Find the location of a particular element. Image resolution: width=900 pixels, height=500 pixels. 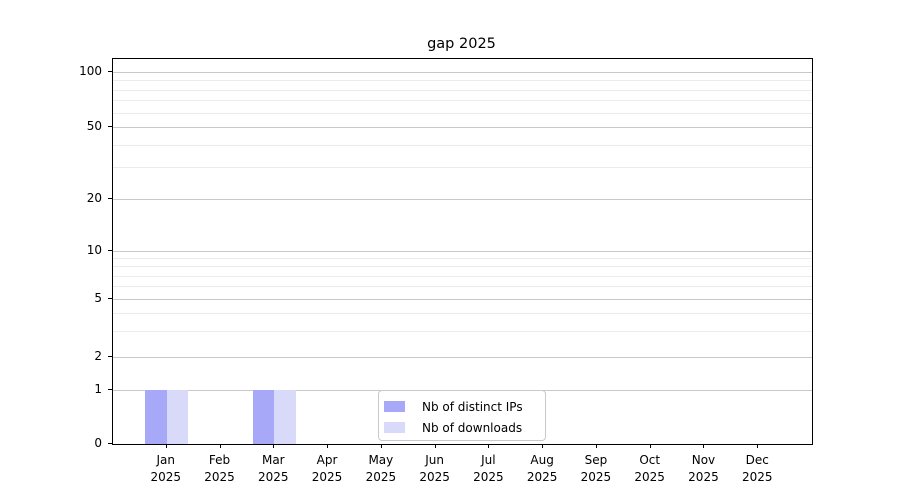

legend-item-downloads: Nb of downloads is located at coordinates (461, 427).